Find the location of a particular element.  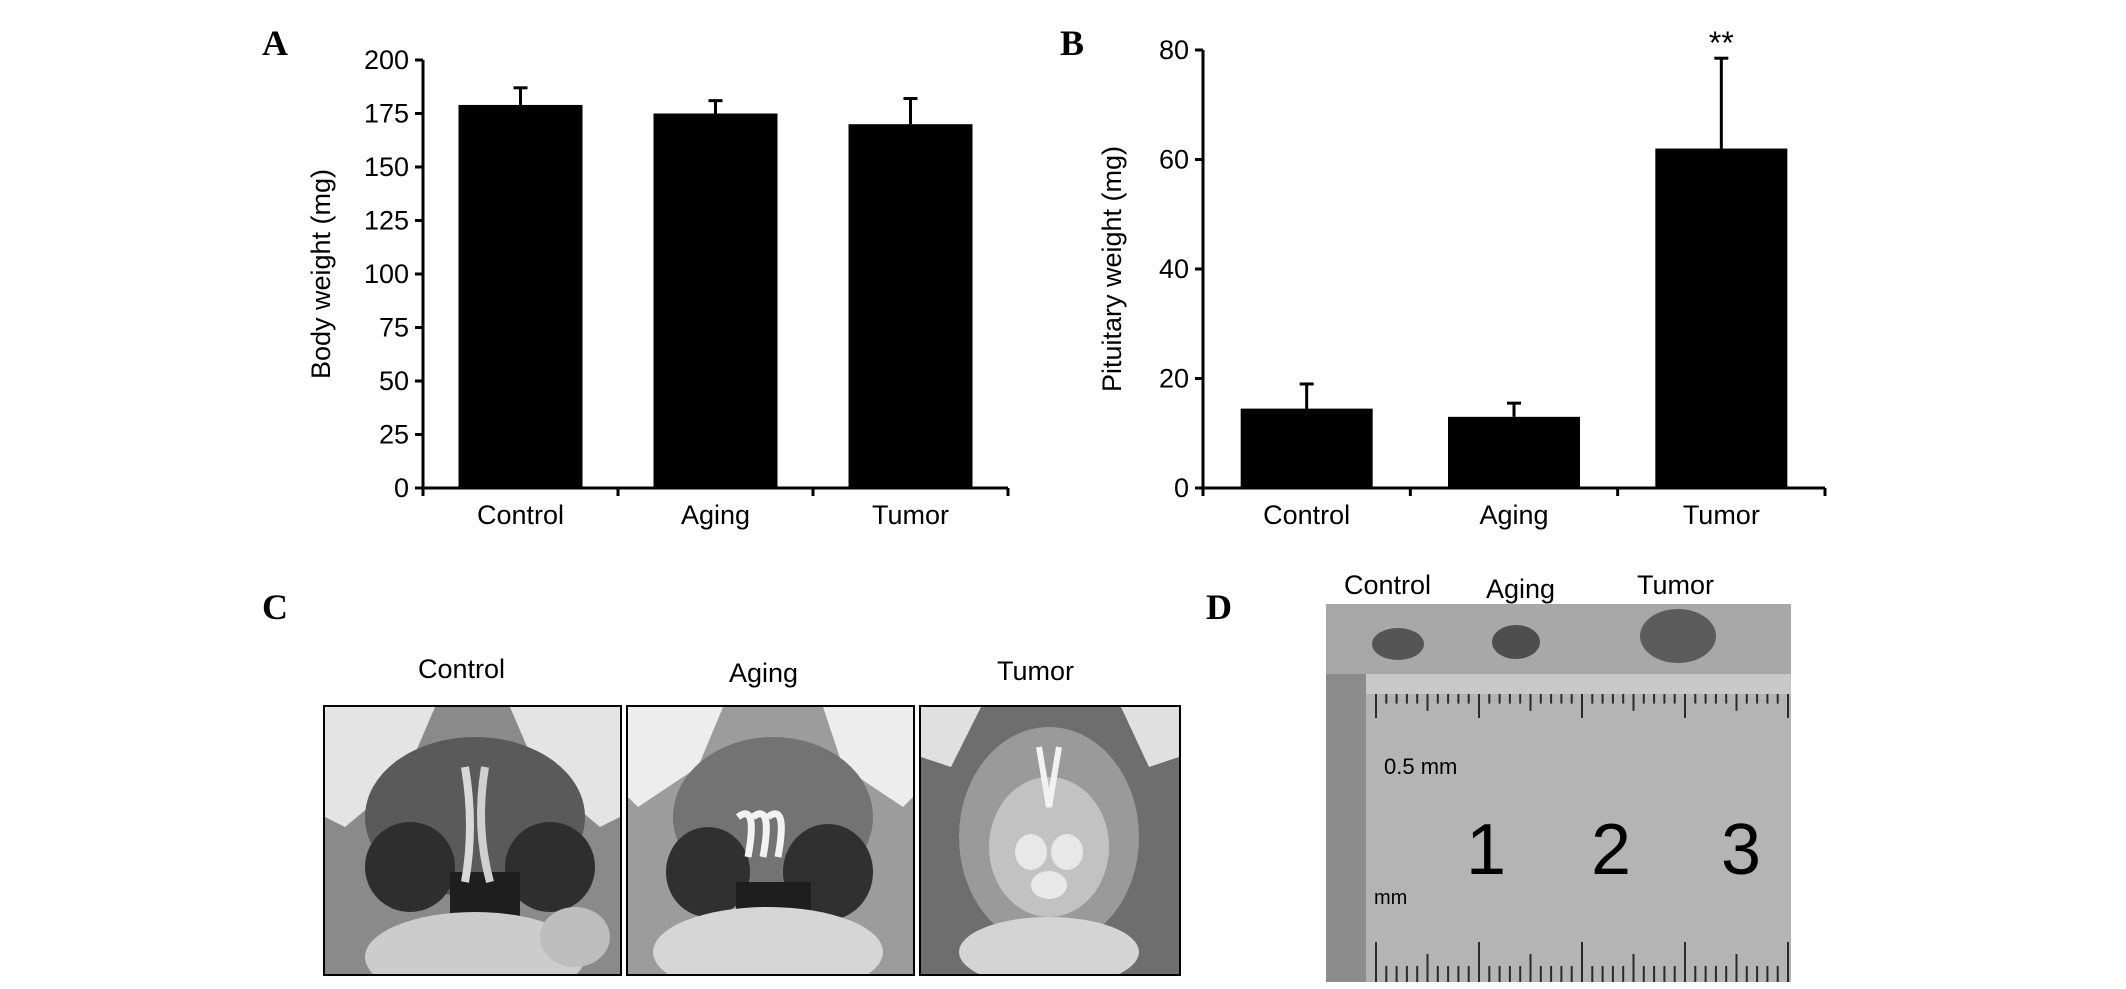

y-tick-label: 175 is located at coordinates (386, 114).